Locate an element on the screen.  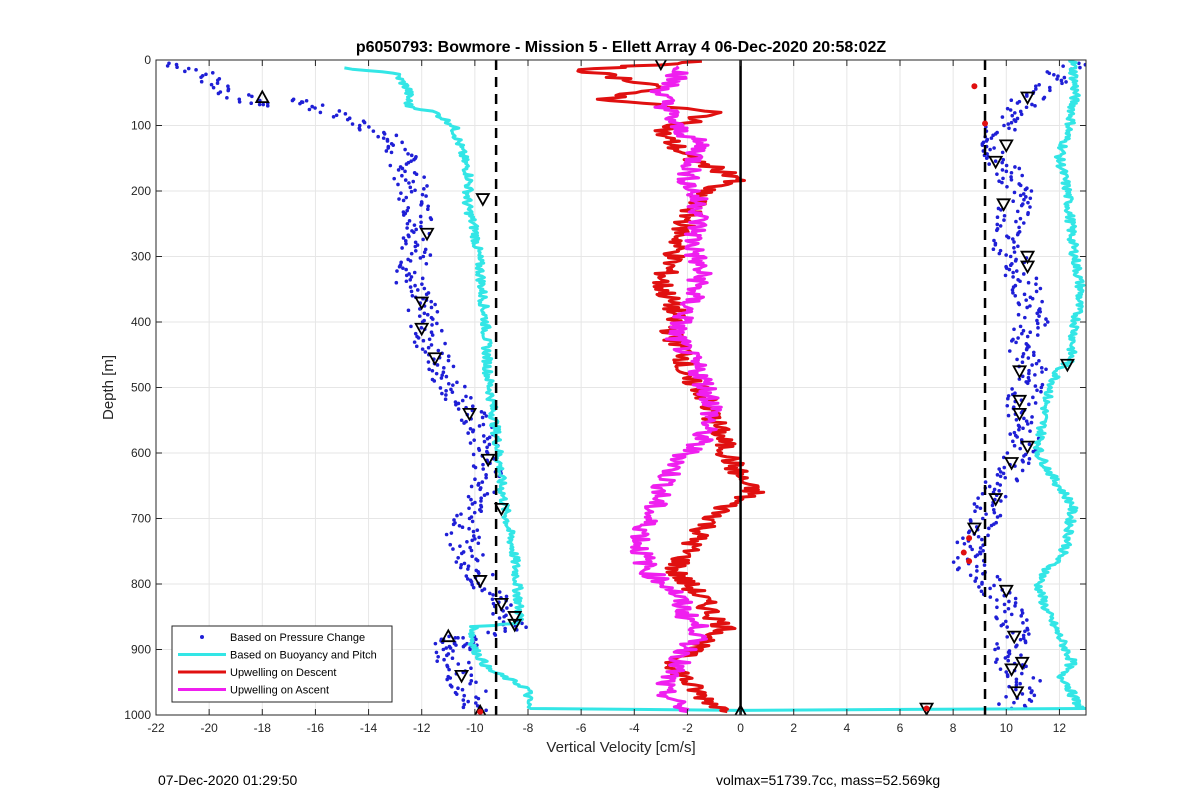
x-tick-label: -20 is located at coordinates (209, 728).